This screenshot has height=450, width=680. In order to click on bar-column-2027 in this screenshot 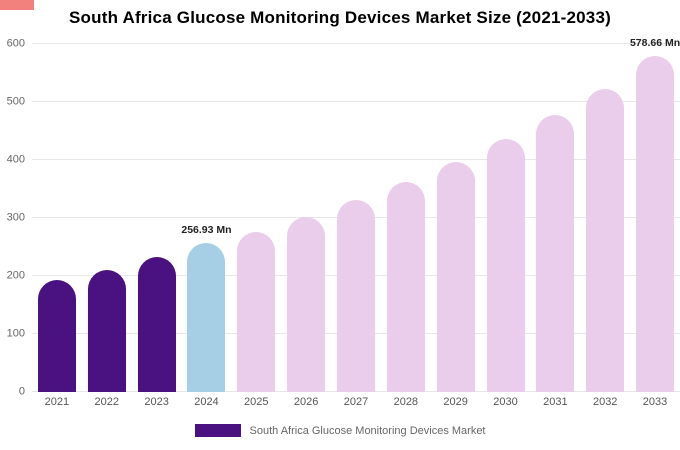, I will do `click(356, 218)`.